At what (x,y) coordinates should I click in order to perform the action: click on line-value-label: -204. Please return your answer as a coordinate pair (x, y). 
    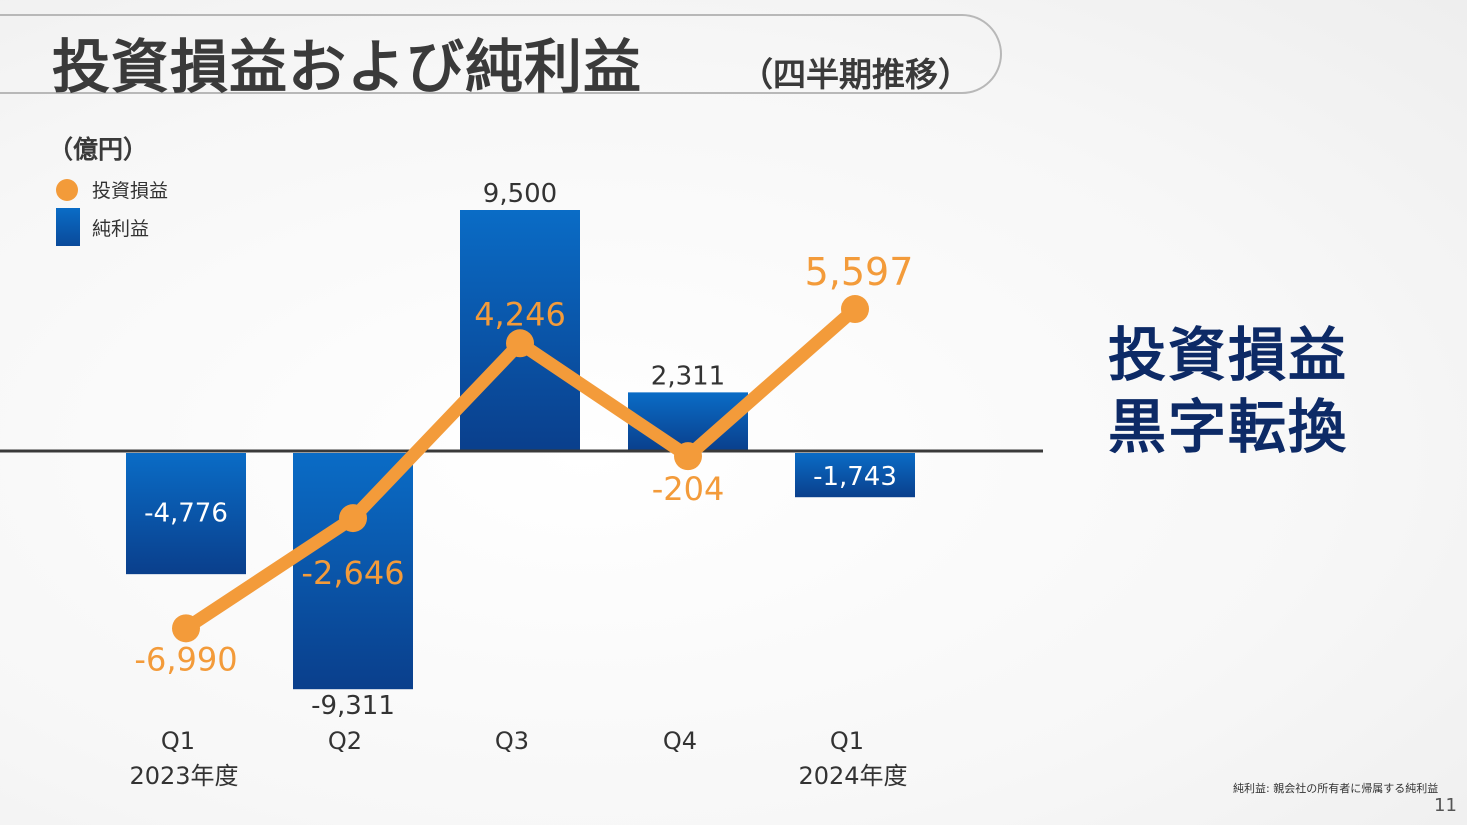
    Looking at the image, I should click on (688, 489).